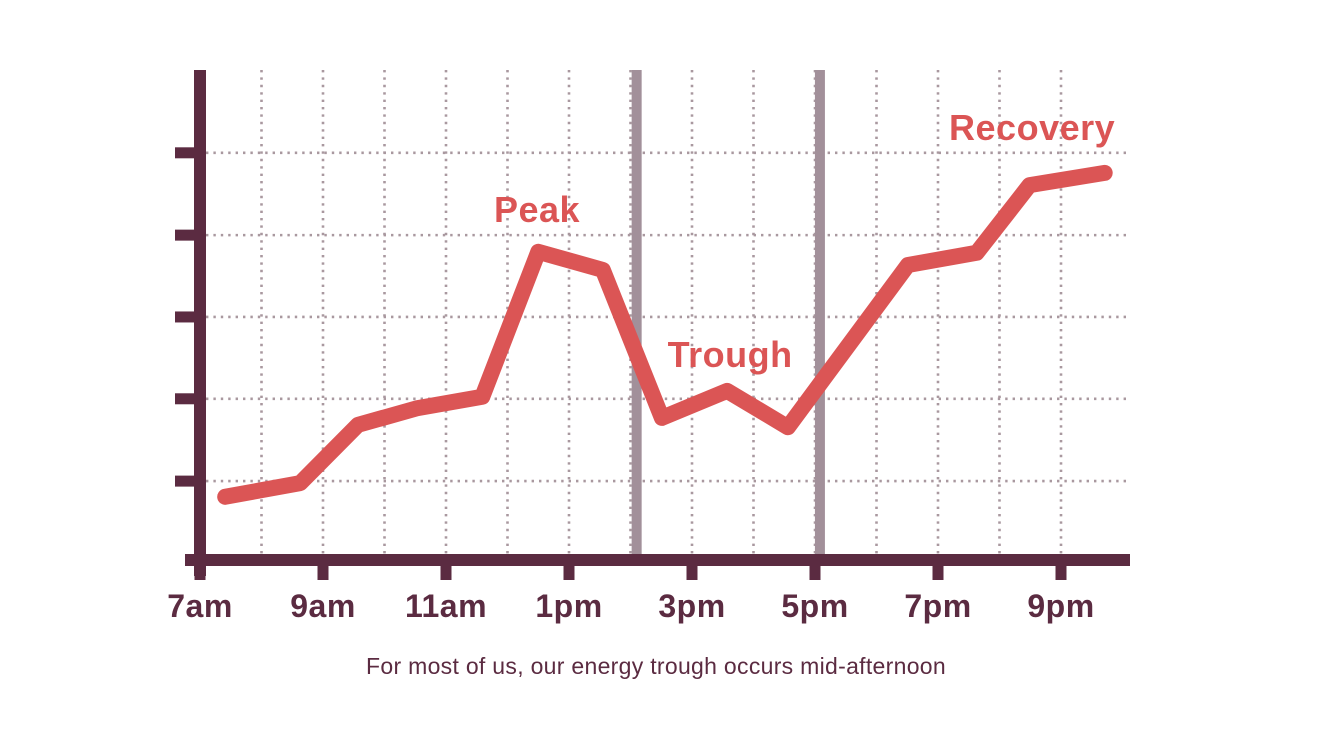 The height and width of the screenshot is (752, 1333). Describe the element at coordinates (728, 315) in the screenshot. I see `trough-window-bars` at that location.